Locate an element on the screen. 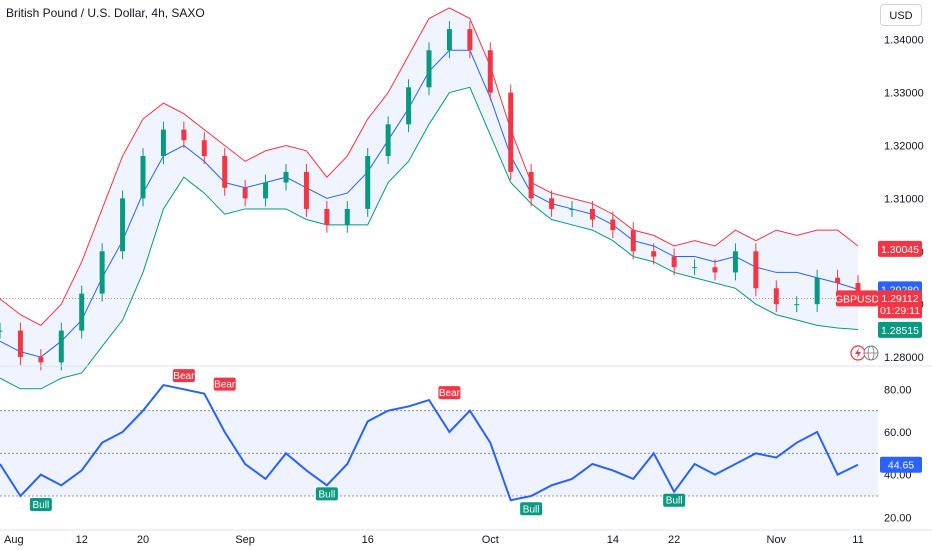 Image resolution: width=932 pixels, height=550 pixels. symbol-badge is located at coordinates (857, 298).